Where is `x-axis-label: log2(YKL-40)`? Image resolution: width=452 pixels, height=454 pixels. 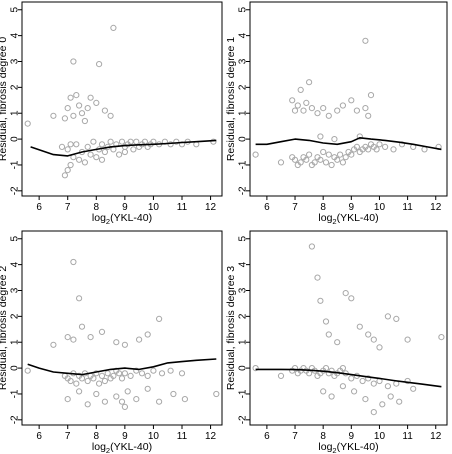
x-axis-label: log2(YKL-40) is located at coordinates (122, 447).